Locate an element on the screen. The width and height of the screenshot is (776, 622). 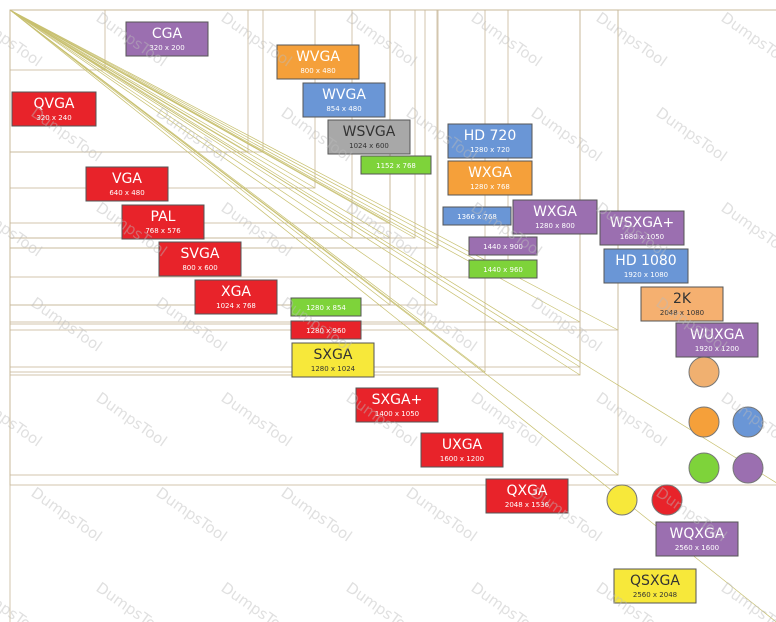
label-resolution: 1440 x 900 is located at coordinates (503, 247).